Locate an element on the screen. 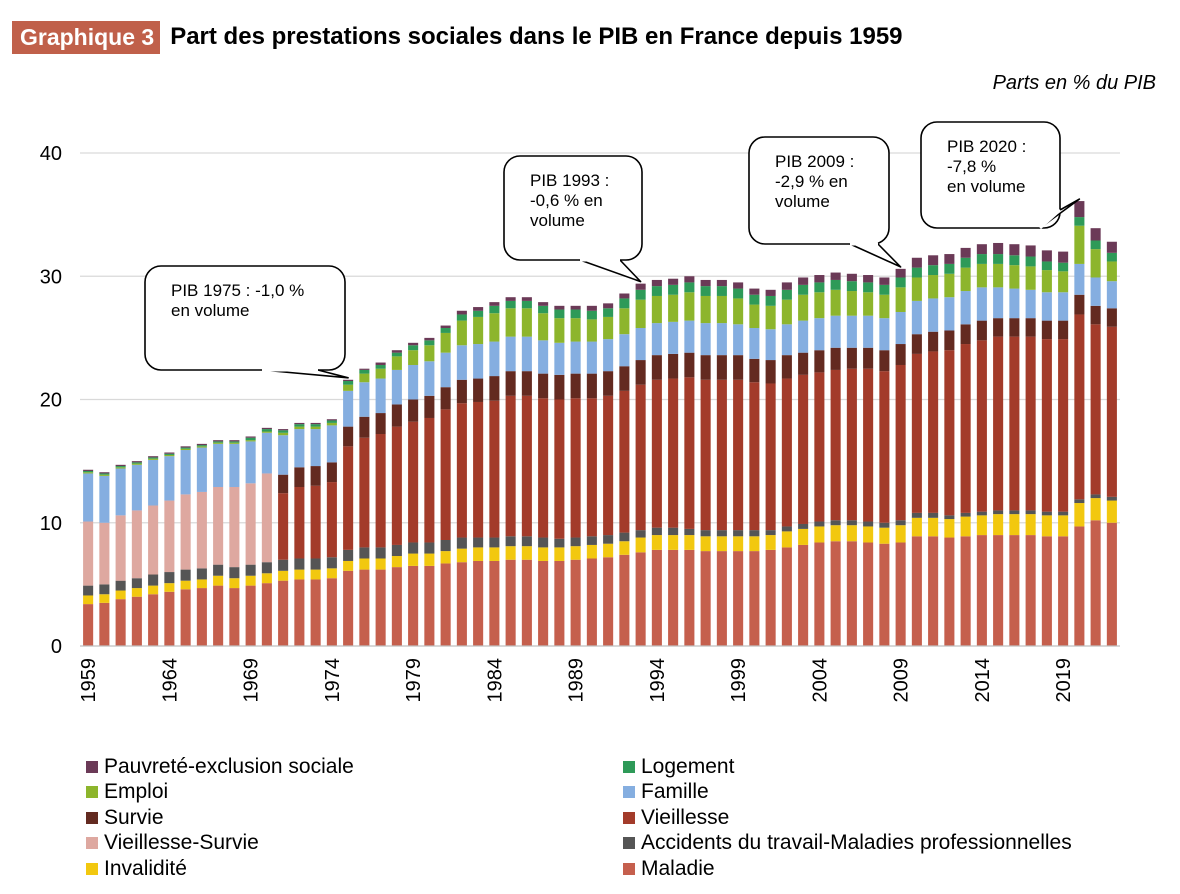 The height and width of the screenshot is (894, 1180). bar-maladie-1978 is located at coordinates (396, 606).